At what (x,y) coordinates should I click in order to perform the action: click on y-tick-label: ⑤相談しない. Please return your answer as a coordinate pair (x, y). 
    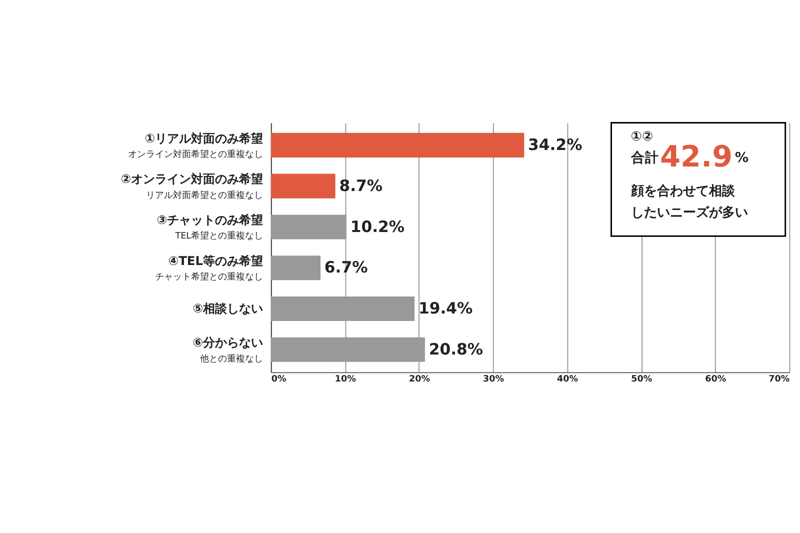
    Looking at the image, I should click on (228, 309).